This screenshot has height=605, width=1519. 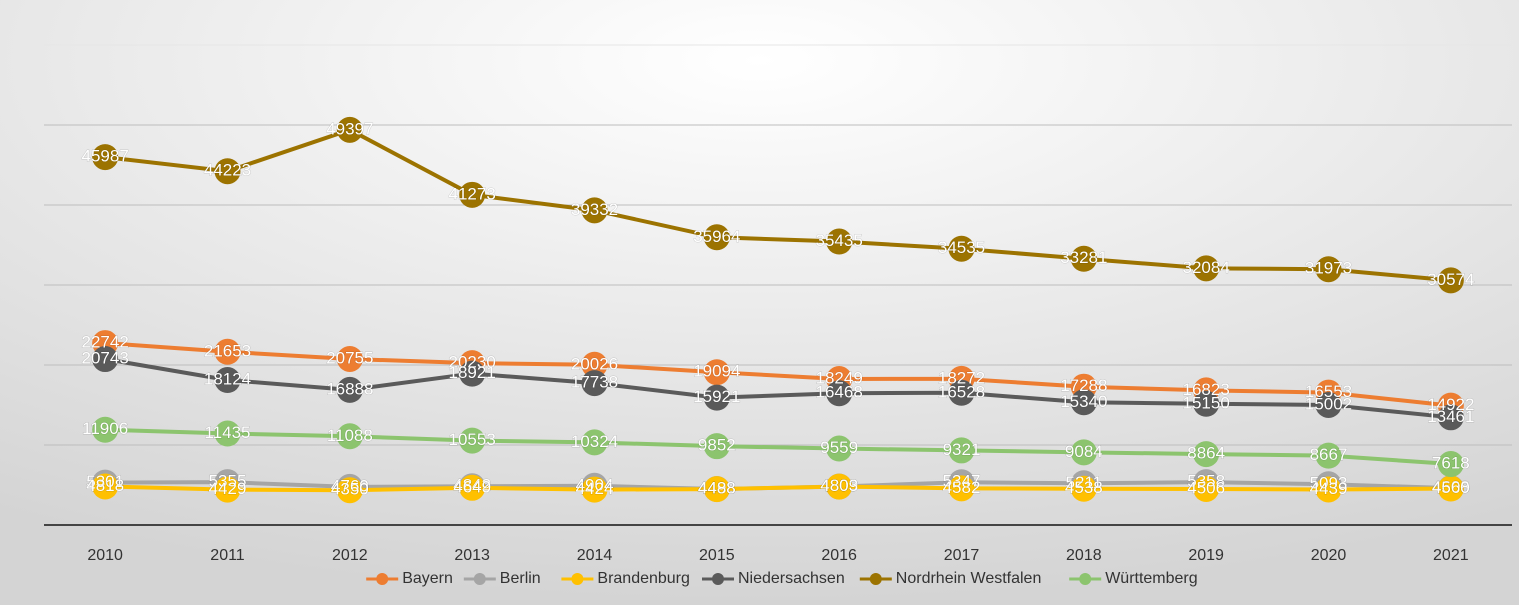 I want to click on x-tick-label: 2011, so click(x=227, y=555).